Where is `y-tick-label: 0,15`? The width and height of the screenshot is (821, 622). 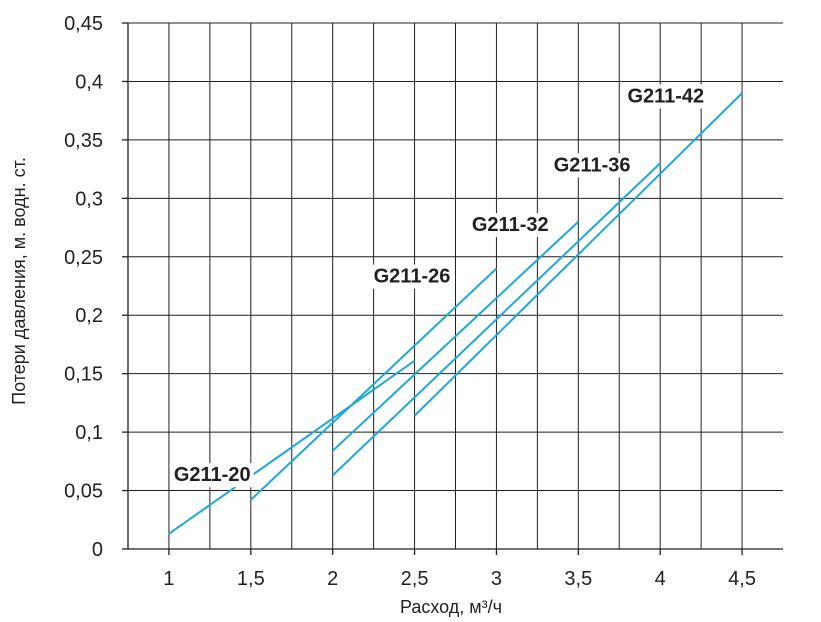 y-tick-label: 0,15 is located at coordinates (83, 375).